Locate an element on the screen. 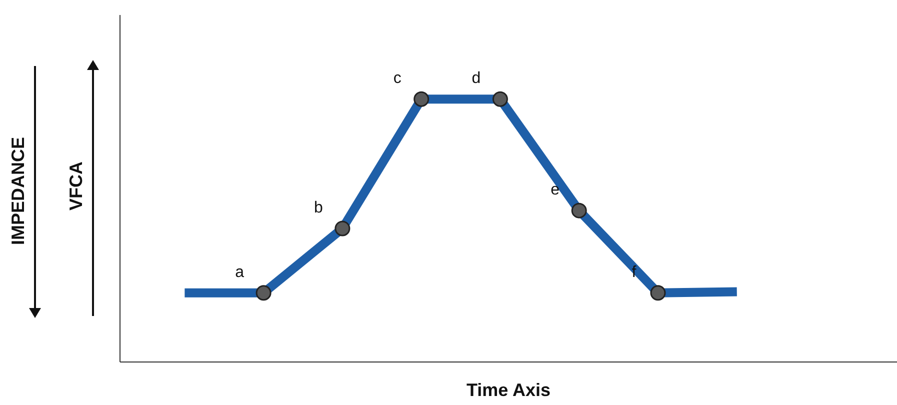 This screenshot has height=405, width=897. text: d is located at coordinates (476, 79).